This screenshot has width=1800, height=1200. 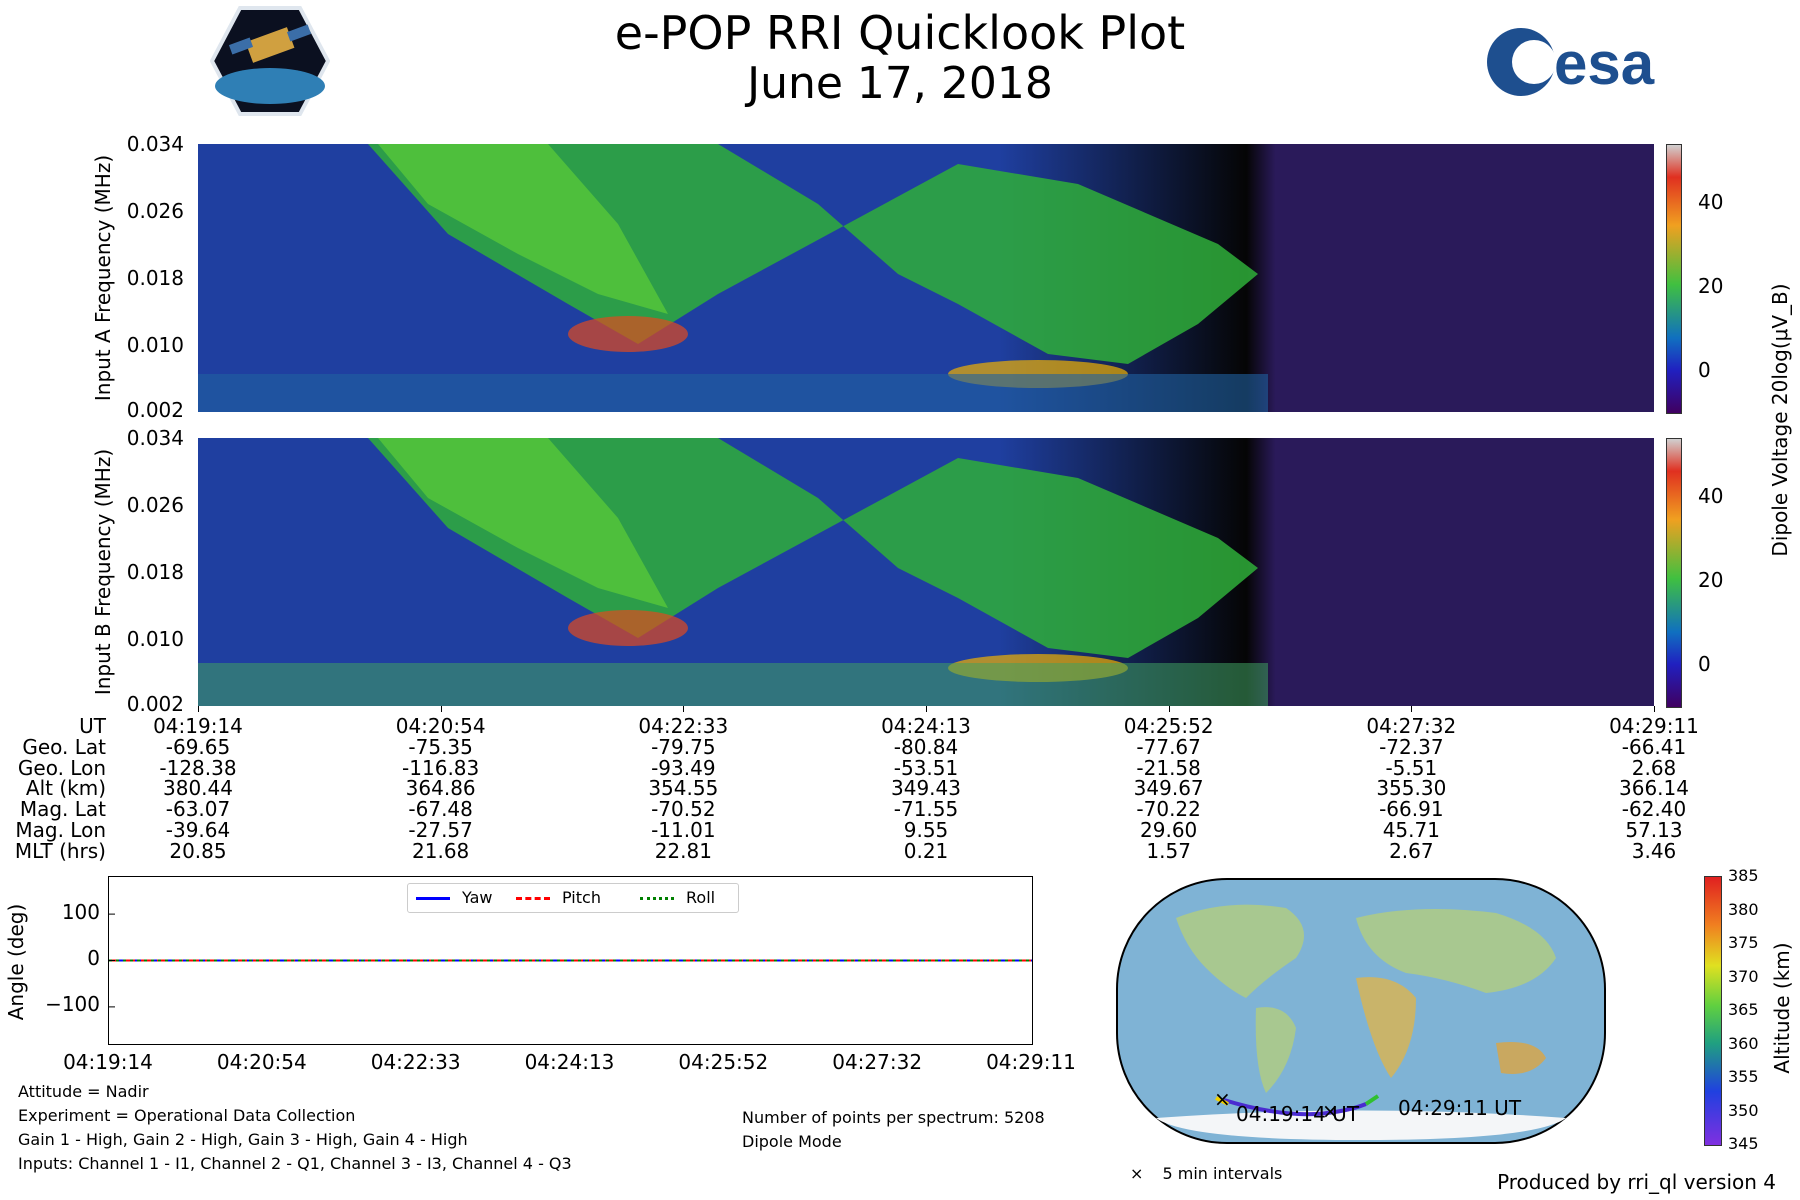 I want to click on altitude-tick: 355, so click(x=1743, y=1076).